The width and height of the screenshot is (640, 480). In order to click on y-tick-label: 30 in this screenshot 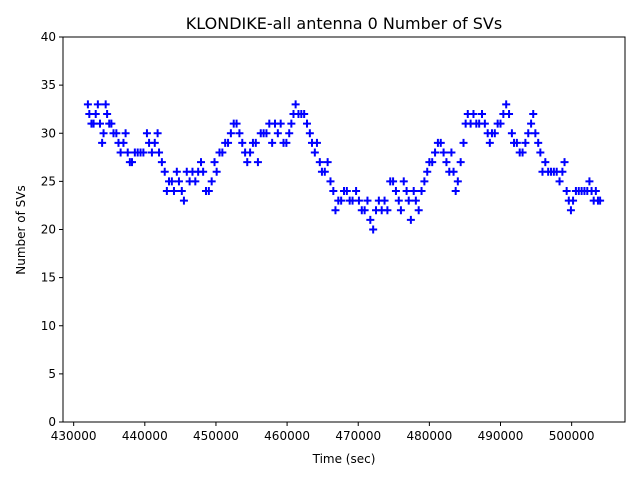, I will do `click(48, 133)`.